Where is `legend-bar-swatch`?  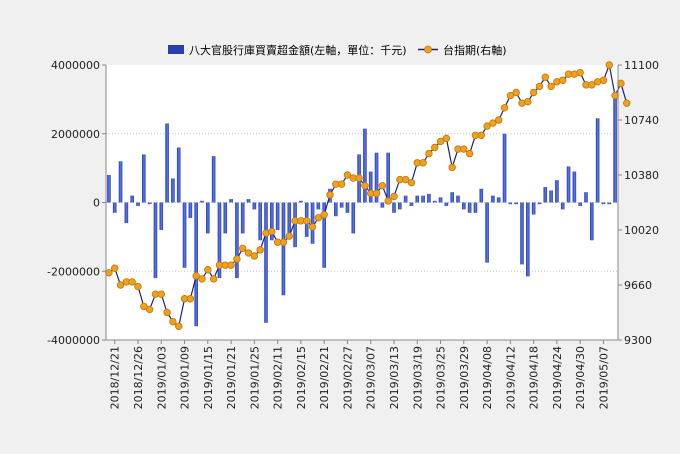
legend-bar-swatch is located at coordinates (176, 49).